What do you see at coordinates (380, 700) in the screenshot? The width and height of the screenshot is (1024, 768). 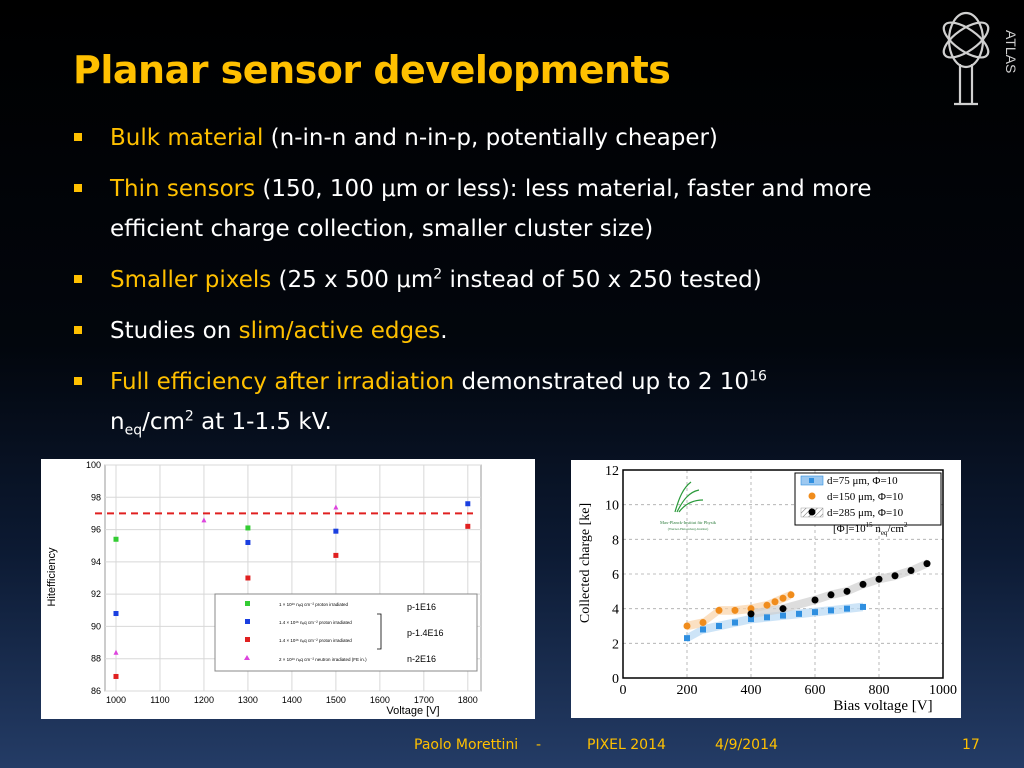 I see `x-tick-label: 1600` at bounding box center [380, 700].